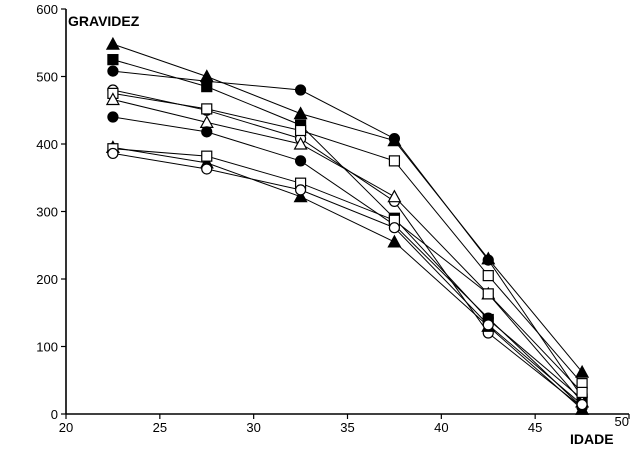 The image size is (642, 464). What do you see at coordinates (66, 427) in the screenshot?
I see `x-tick-label: 20` at bounding box center [66, 427].